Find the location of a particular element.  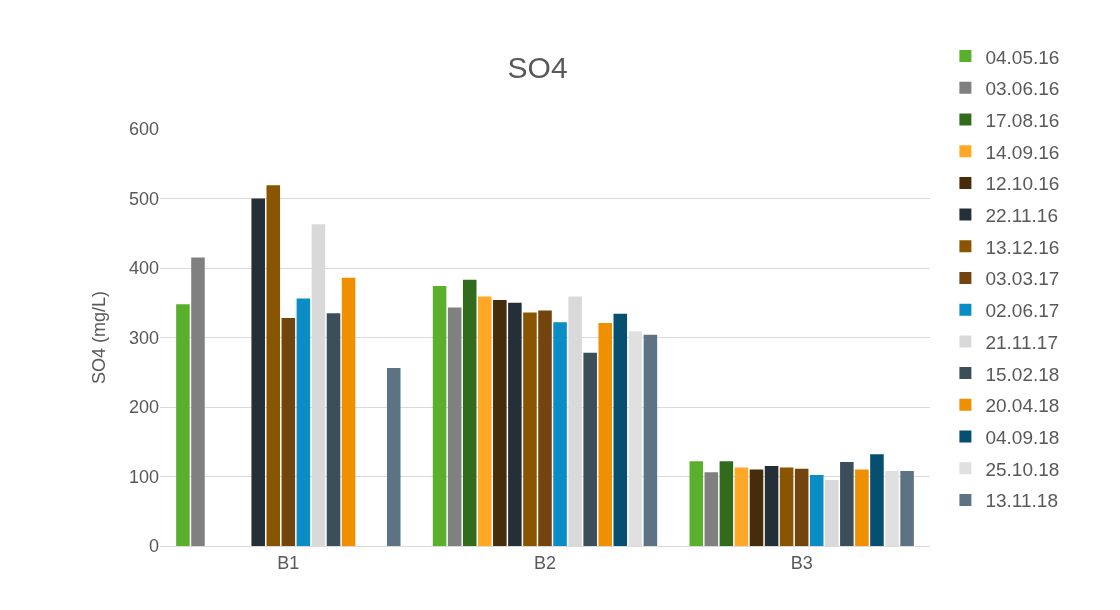

y-axis-title: SO4 (mg/L) is located at coordinates (99, 337).